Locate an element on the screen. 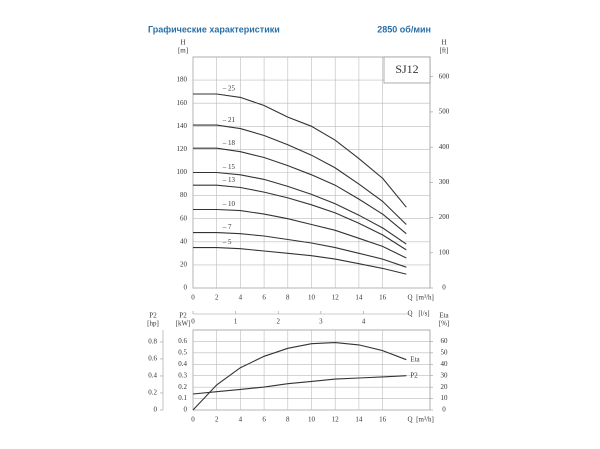  y-tick-label: 80 is located at coordinates (184, 195).